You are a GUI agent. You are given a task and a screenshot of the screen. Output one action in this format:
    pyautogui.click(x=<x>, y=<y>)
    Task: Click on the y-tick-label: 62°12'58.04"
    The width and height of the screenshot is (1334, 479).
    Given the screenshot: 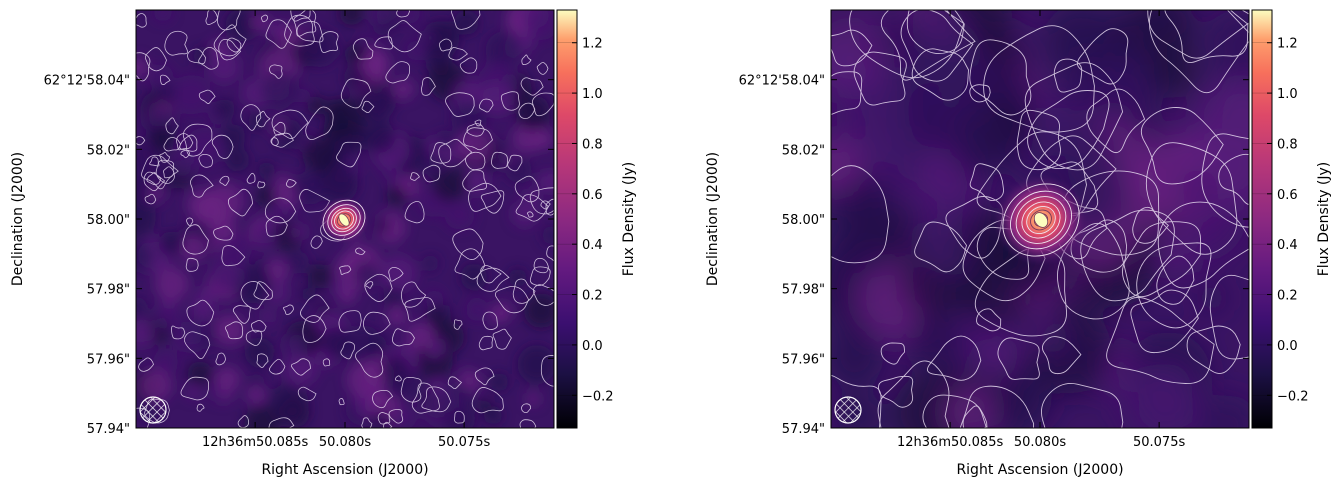 What is the action you would take?
    pyautogui.click(x=782, y=81)
    